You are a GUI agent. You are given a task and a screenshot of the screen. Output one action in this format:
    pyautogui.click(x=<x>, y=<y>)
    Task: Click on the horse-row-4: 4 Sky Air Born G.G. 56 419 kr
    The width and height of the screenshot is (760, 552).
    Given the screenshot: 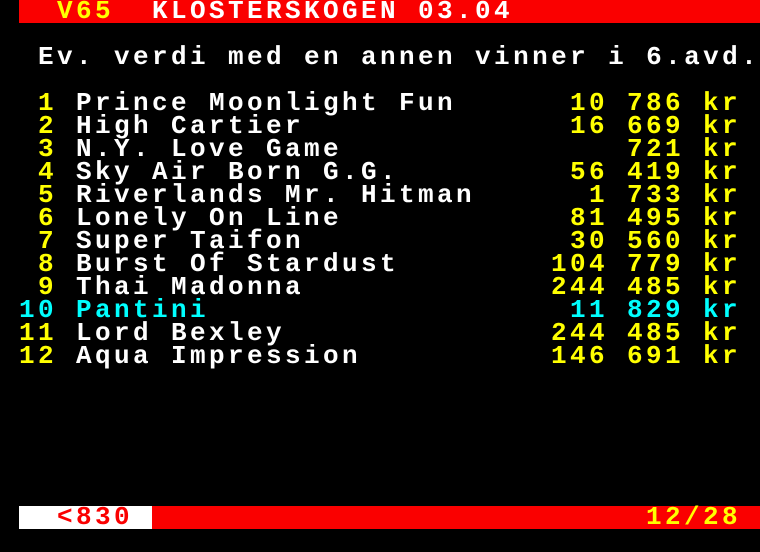 What is the action you would take?
    pyautogui.click(x=380, y=172)
    